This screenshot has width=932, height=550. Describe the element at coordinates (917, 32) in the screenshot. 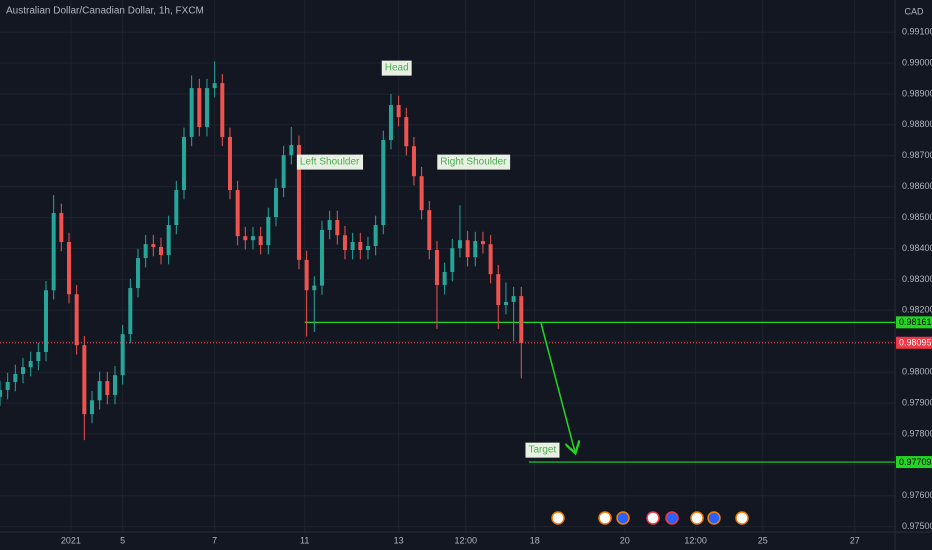

I see `y-tick-label: 0.99100` at that location.